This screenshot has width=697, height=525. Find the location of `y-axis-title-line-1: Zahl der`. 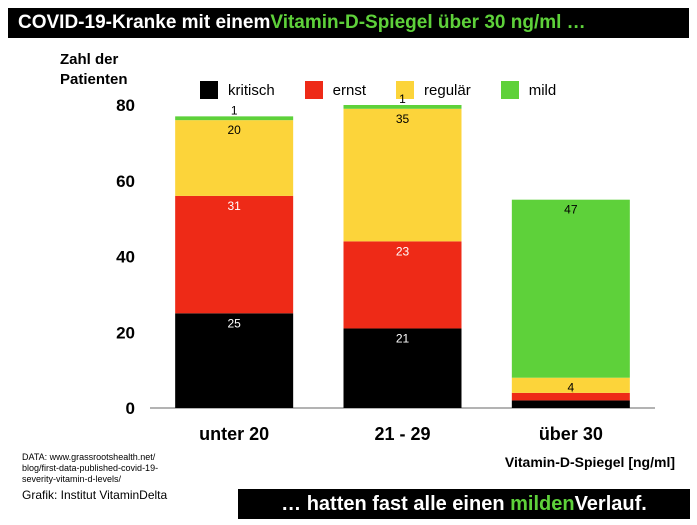

y-axis-title-line-1: Zahl der is located at coordinates (89, 59).